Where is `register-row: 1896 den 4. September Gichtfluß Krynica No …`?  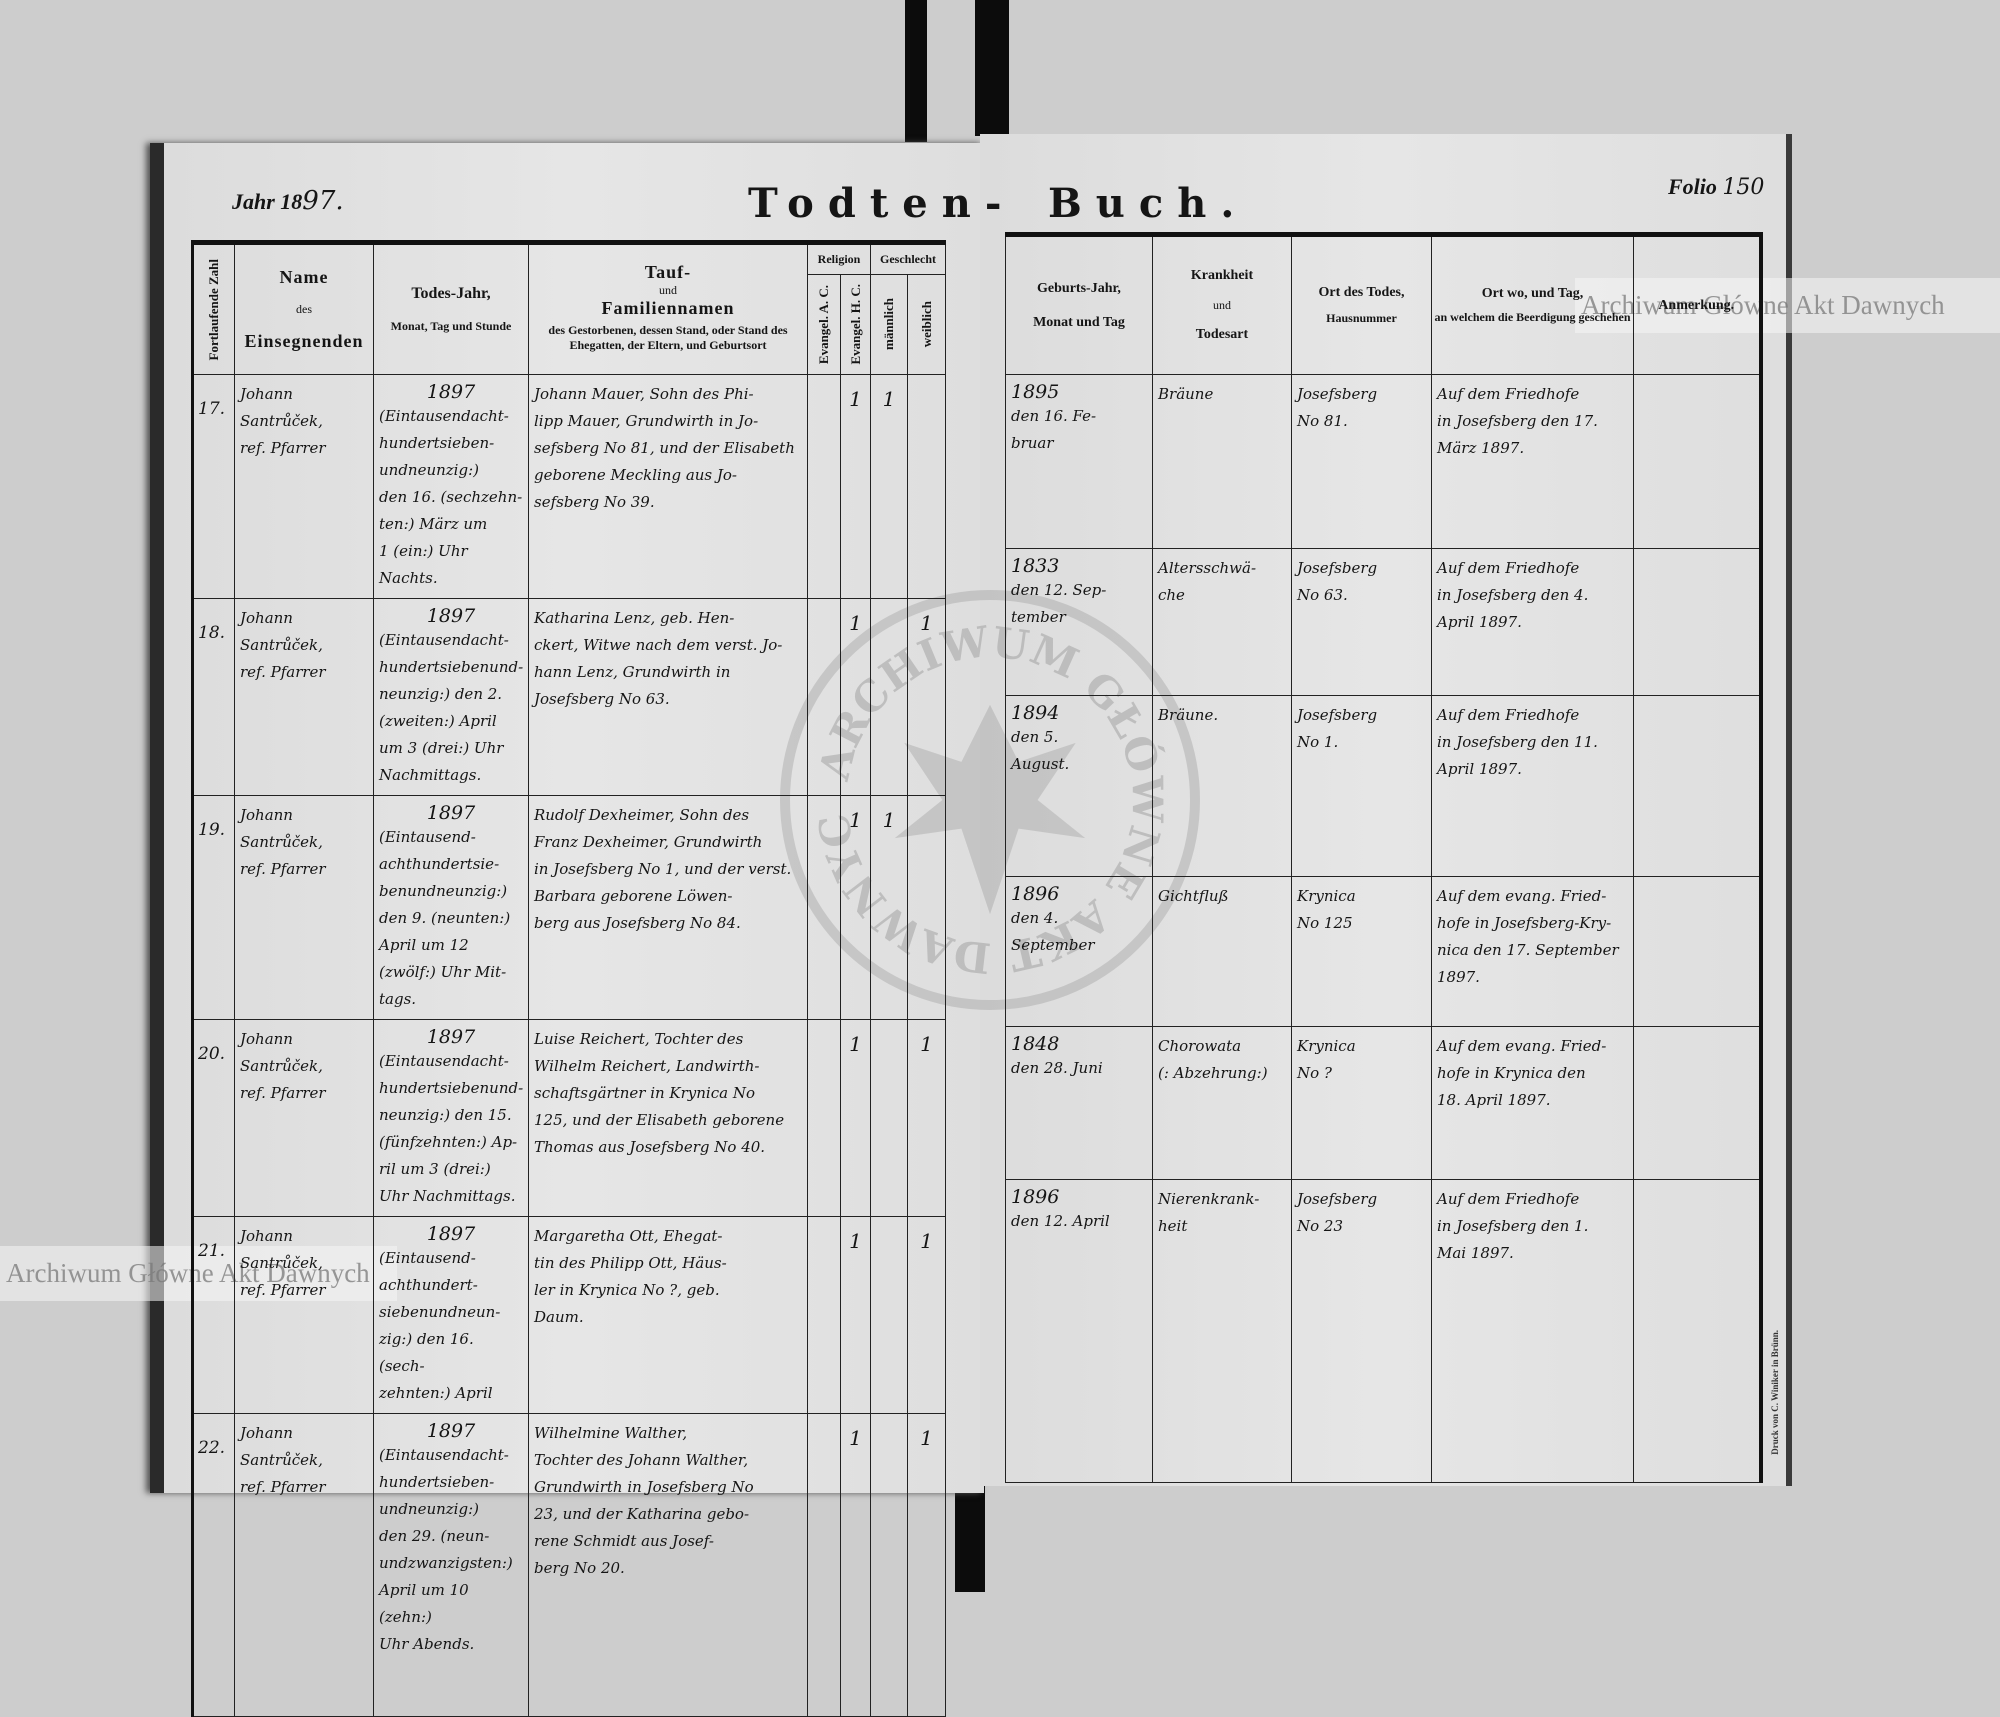
register-row: 1896 den 4. September Gichtfluß Krynica No … is located at coordinates (1383, 951).